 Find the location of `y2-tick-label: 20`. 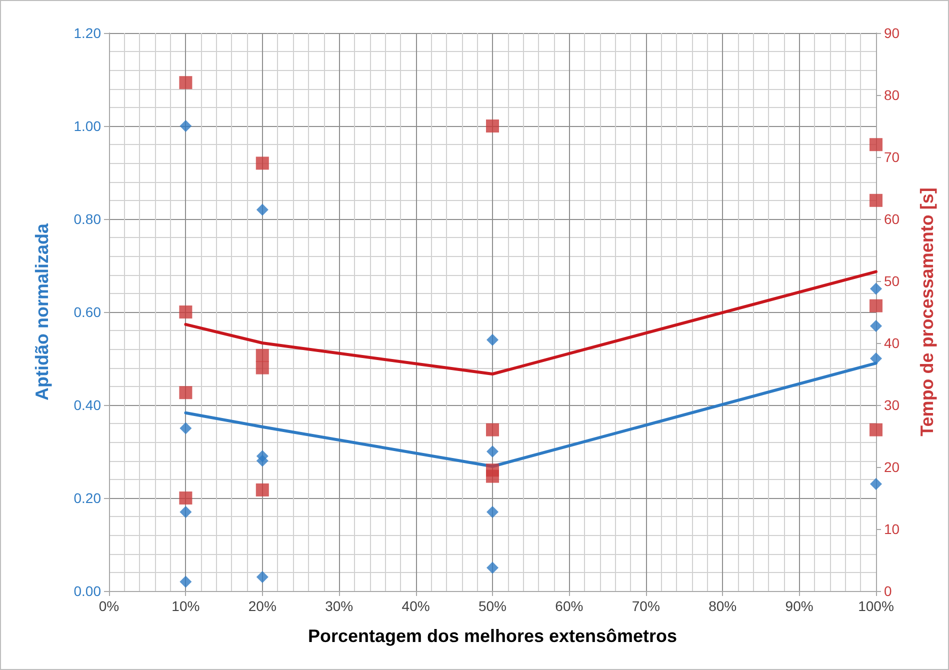

y2-tick-label: 20 is located at coordinates (892, 467).